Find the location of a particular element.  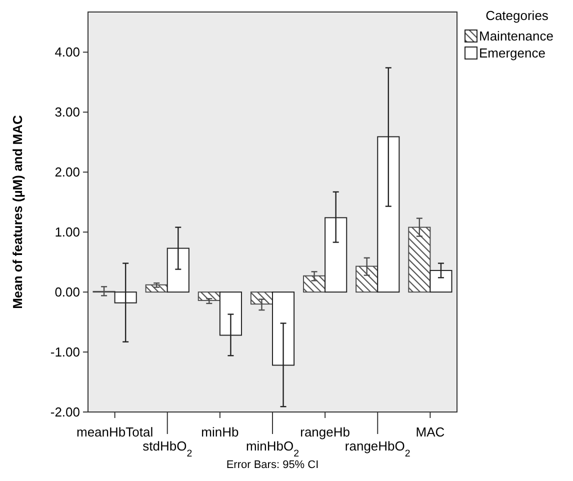

x-tick-label: minHbO$_{2}$ is located at coordinates (273, 449).